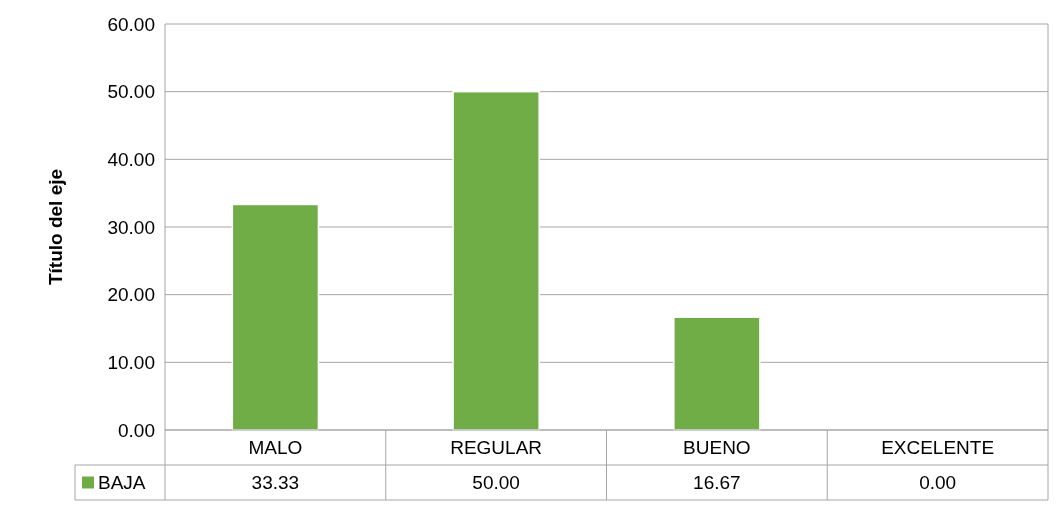 The image size is (1057, 519). Describe the element at coordinates (717, 483) in the screenshot. I see `data-label: 16.67` at that location.